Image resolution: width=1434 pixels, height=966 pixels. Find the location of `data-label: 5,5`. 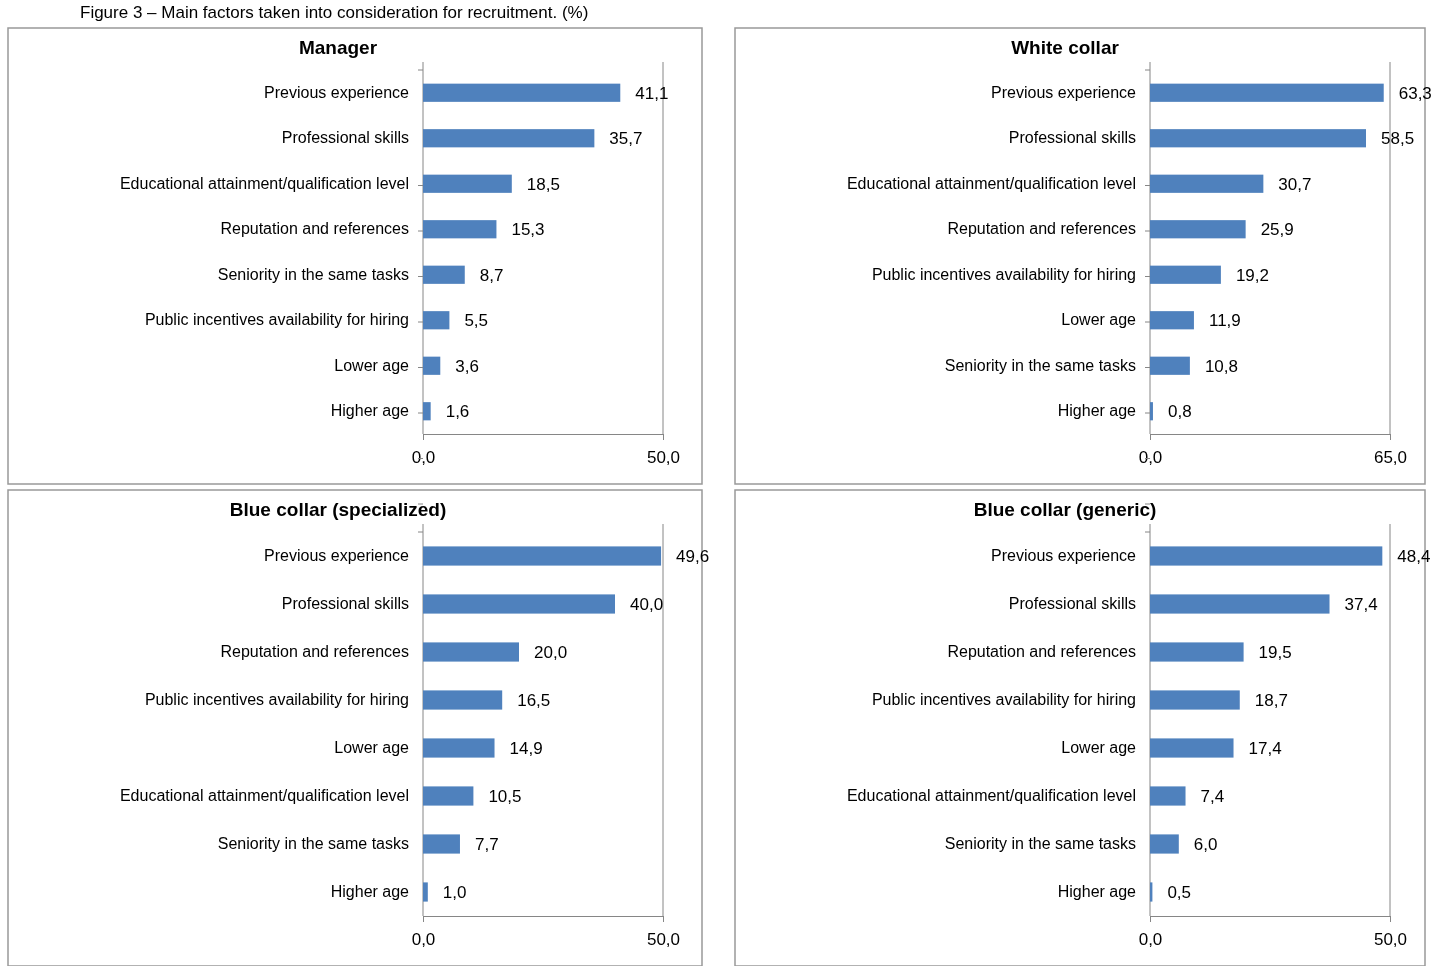

data-label: 5,5 is located at coordinates (476, 321).